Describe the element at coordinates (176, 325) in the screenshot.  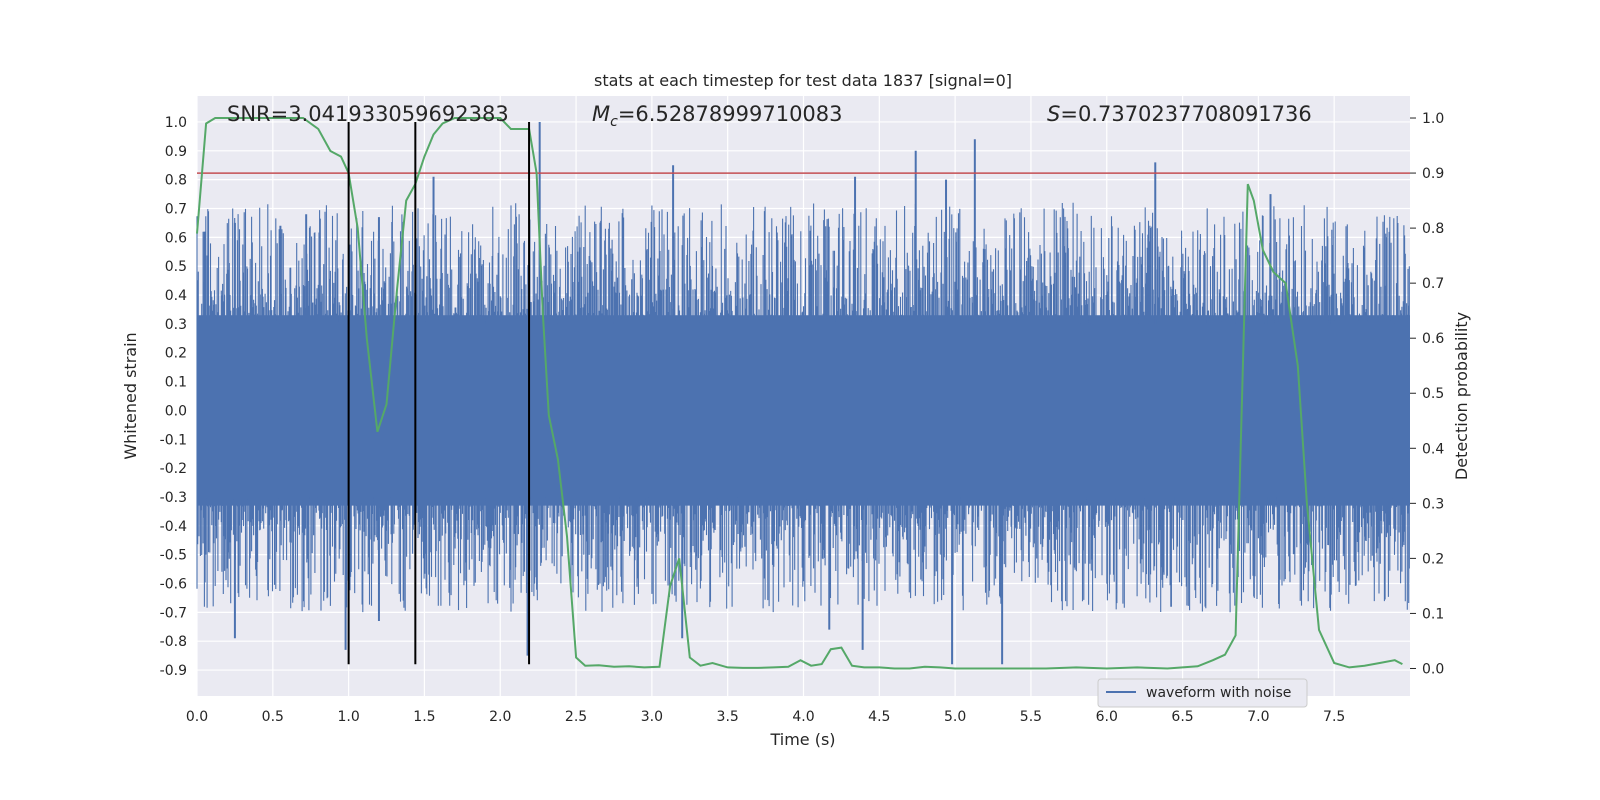
I see `y-tick-label-left: 0.3` at that location.